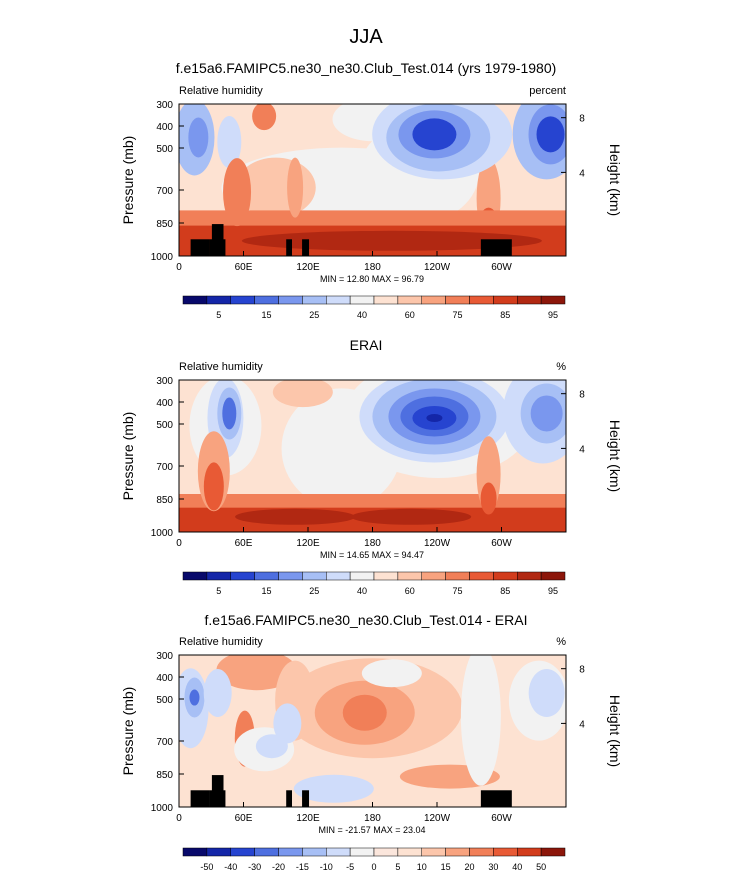 The image size is (733, 872). I want to click on colorbar: 5 15 25 40 60 75 85 95, so click(374, 307).